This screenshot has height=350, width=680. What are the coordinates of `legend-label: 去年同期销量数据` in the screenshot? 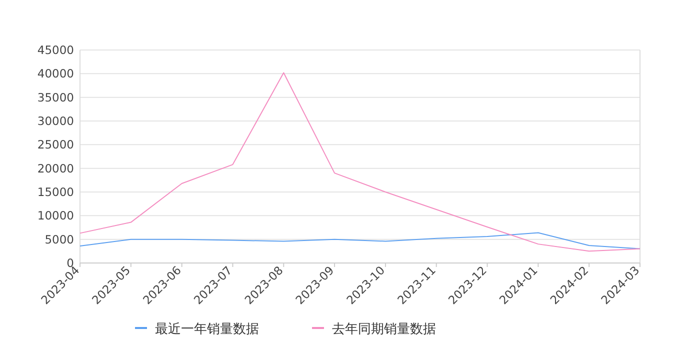 It's located at (384, 329).